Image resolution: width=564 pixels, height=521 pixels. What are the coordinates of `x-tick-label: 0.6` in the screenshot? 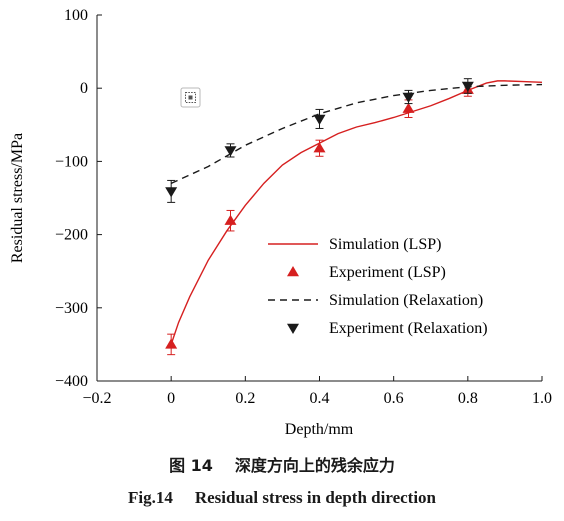 It's located at (394, 398).